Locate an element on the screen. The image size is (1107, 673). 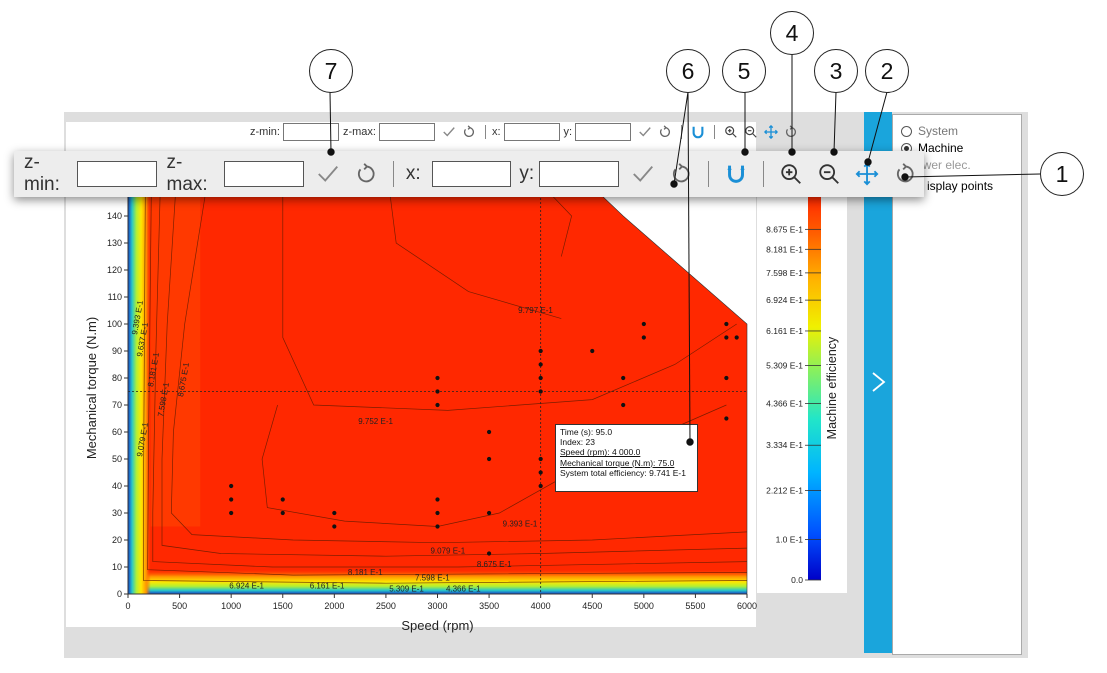
y-tick-label: 50 is located at coordinates (117, 459).